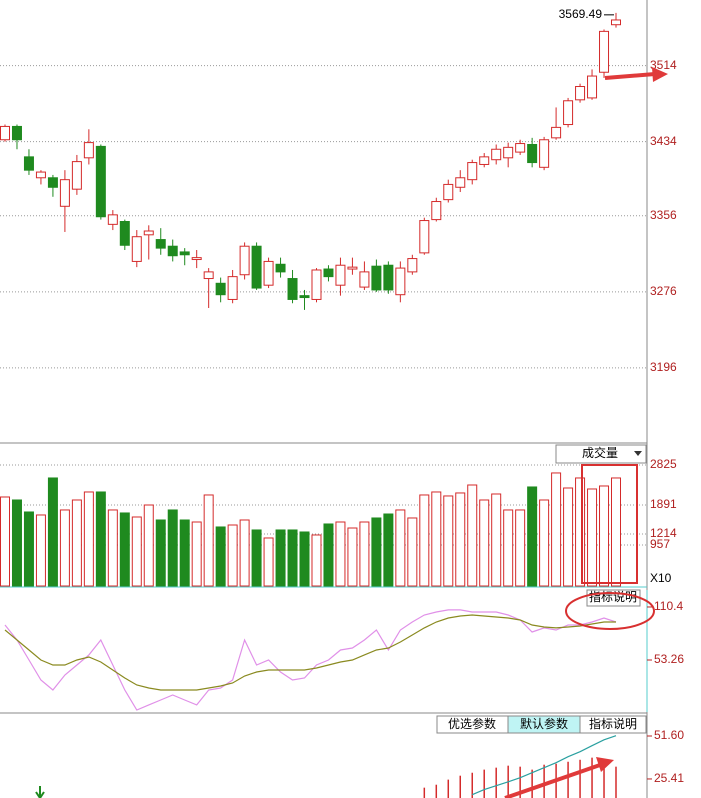 This screenshot has width=701, height=798. I want to click on y-tick-label: 3356, so click(663, 215).